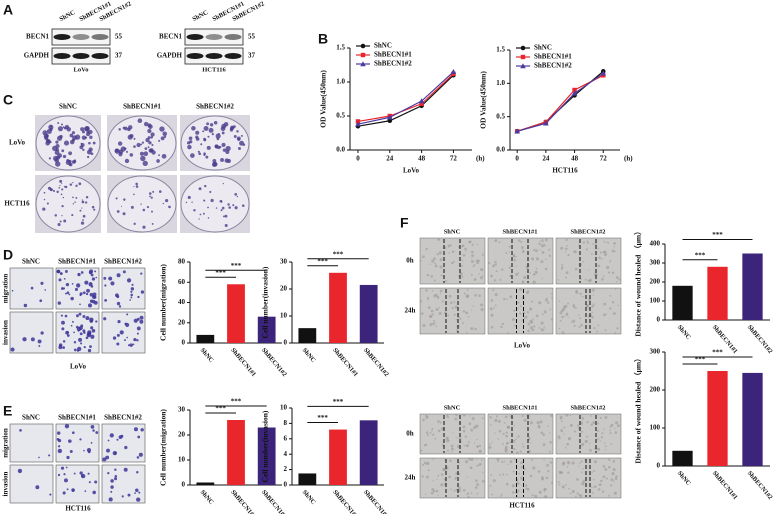  I want to click on significance-label: ***, so click(338, 254).